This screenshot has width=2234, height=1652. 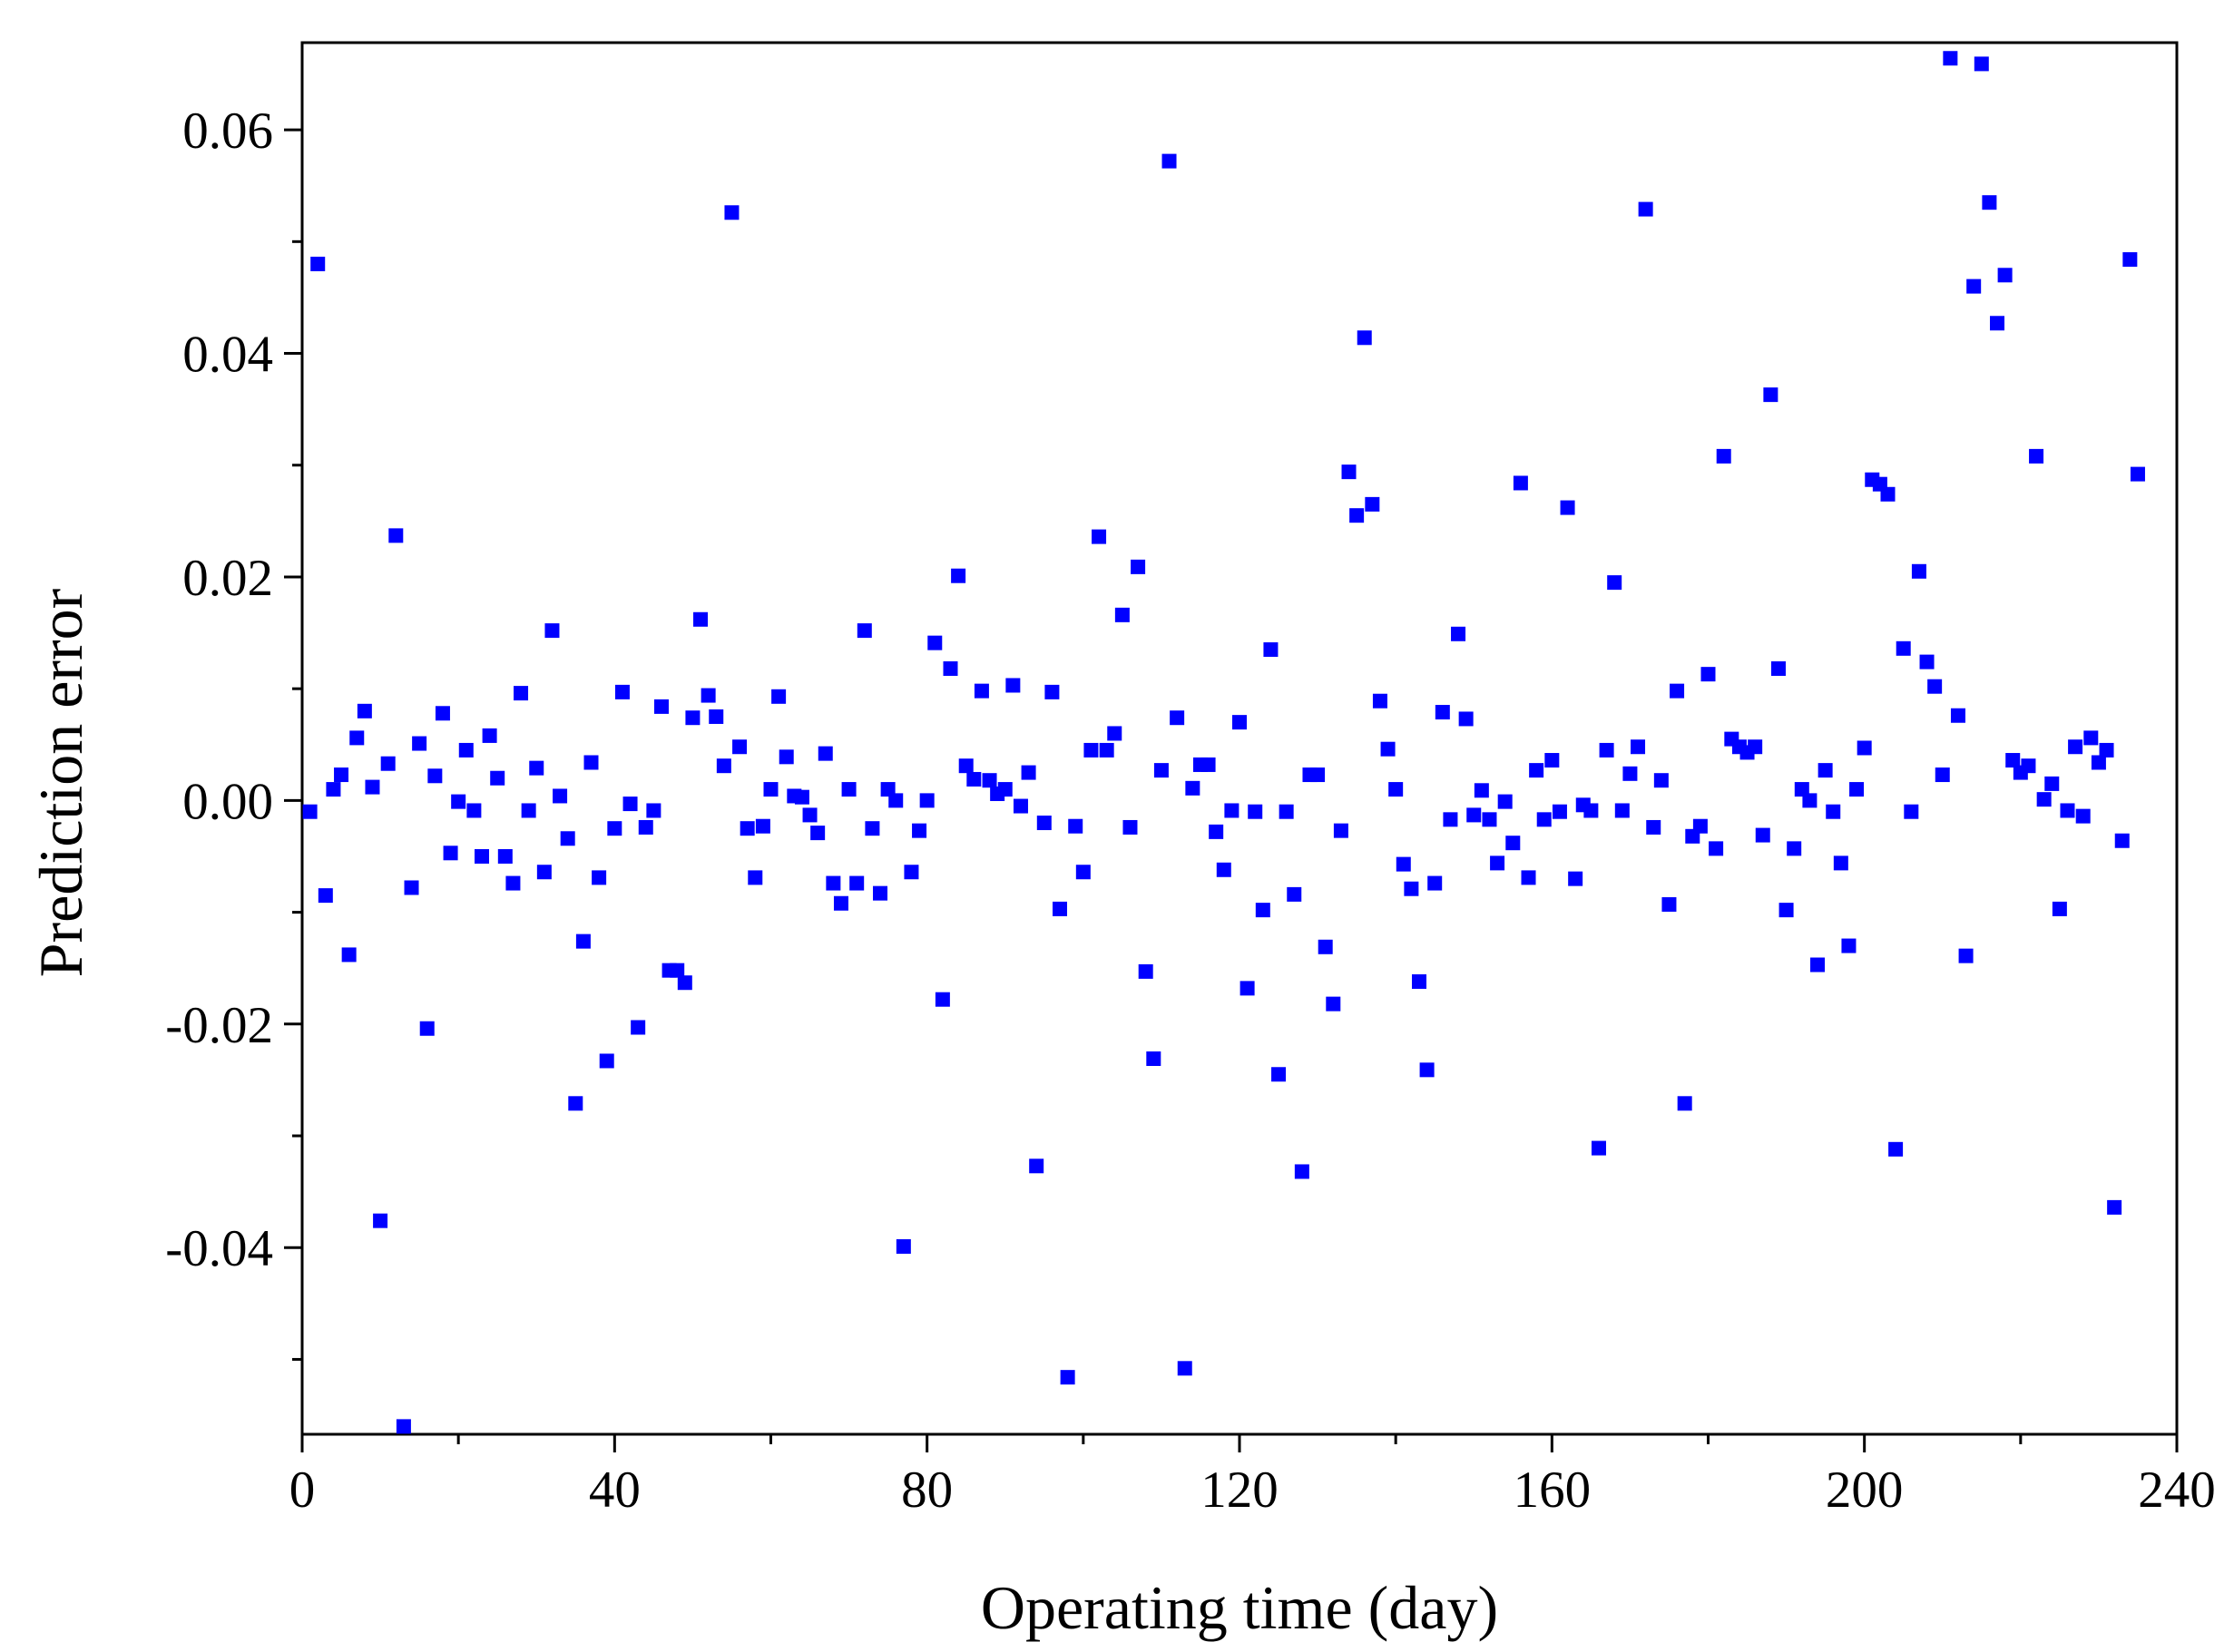 I want to click on y-tick-label: 0.02, so click(x=227, y=578).